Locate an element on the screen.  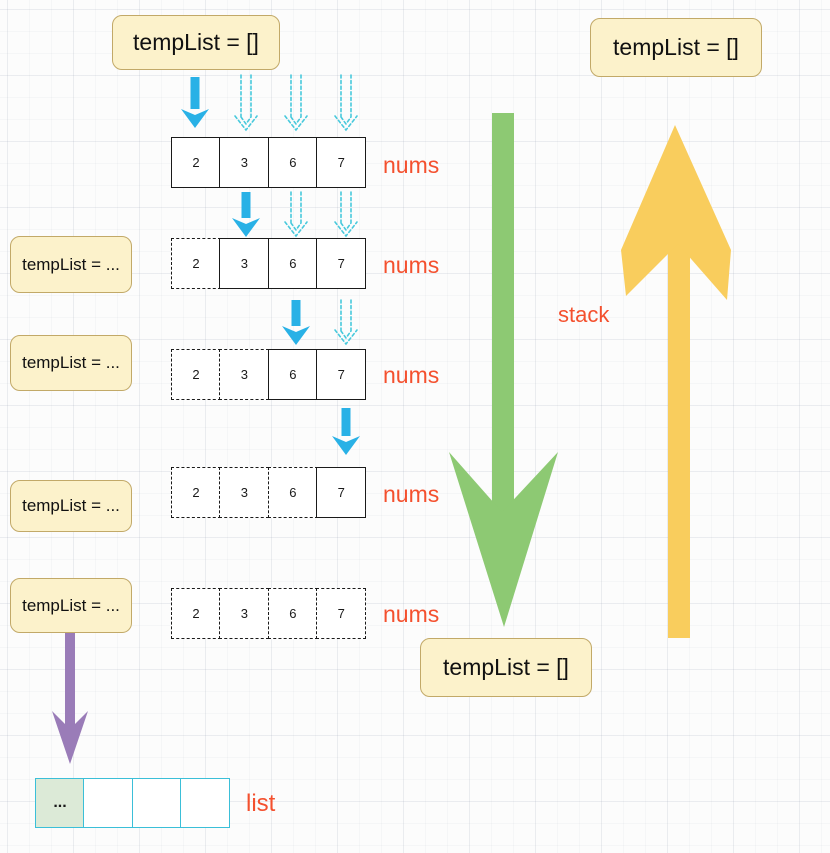
nums-array-row-3: 2 3 6 7 is located at coordinates (269, 374).